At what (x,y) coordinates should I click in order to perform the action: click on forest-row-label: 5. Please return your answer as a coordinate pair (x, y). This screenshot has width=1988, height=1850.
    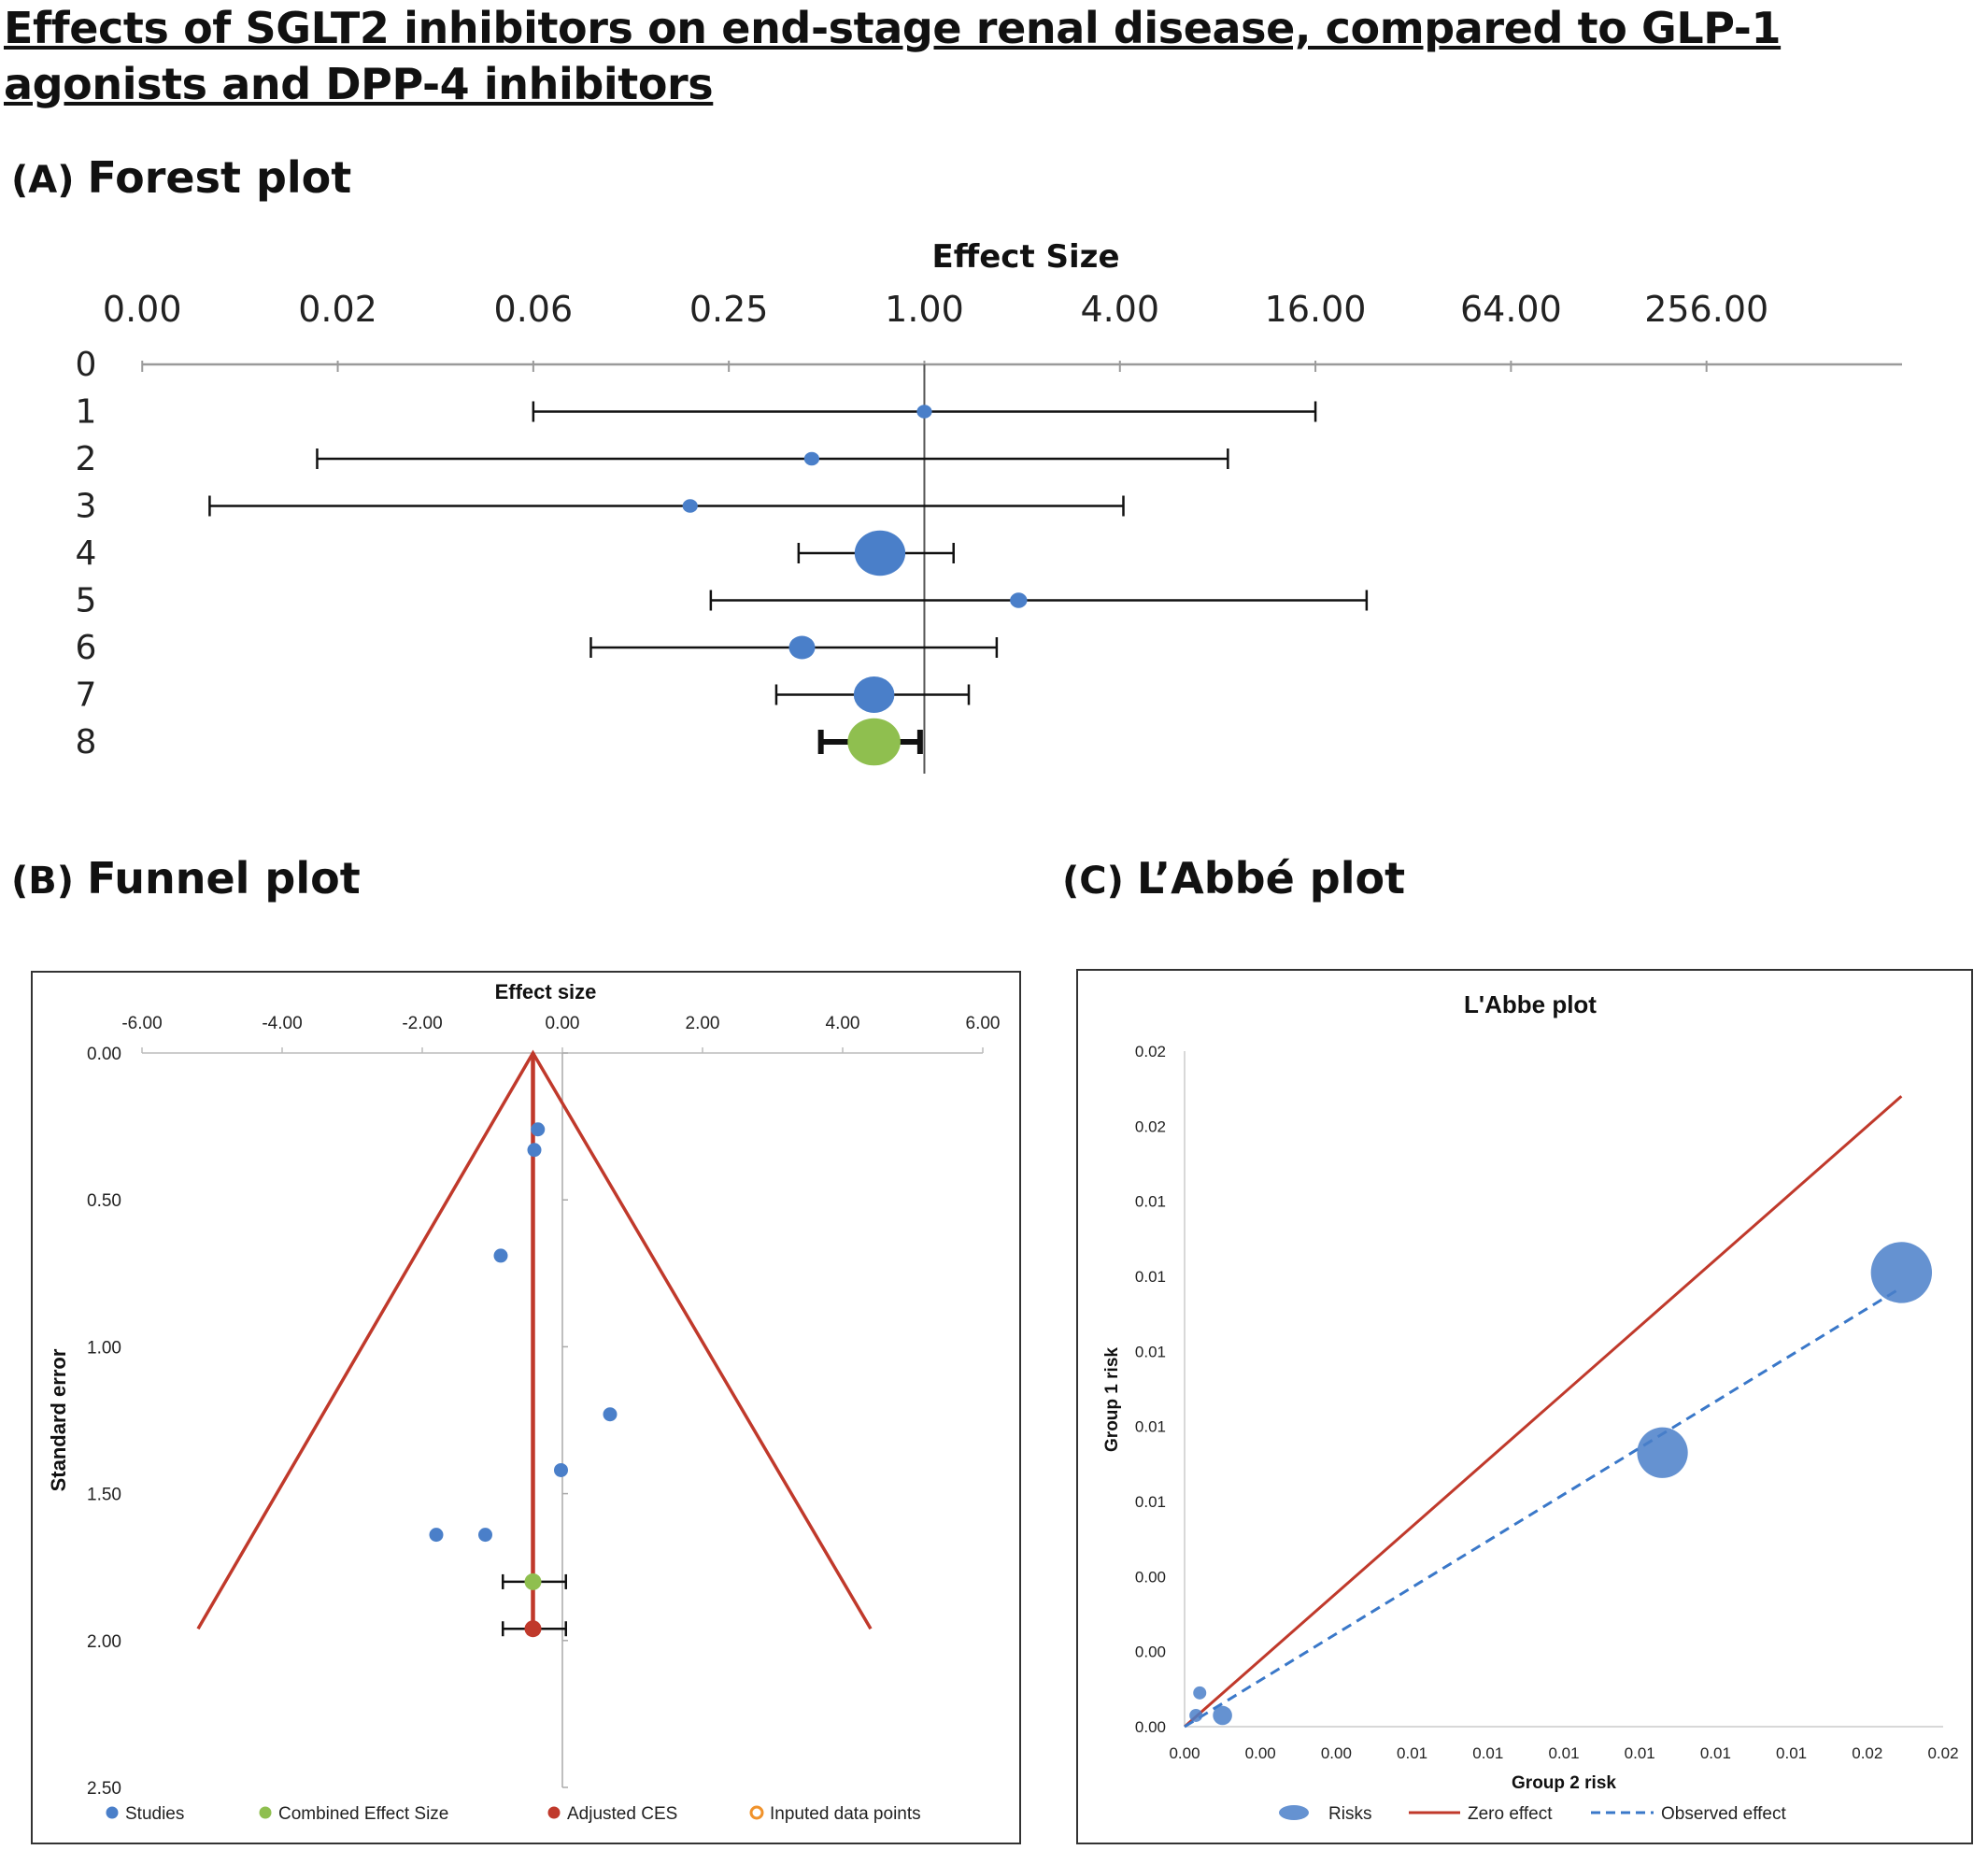
    Looking at the image, I should click on (86, 601).